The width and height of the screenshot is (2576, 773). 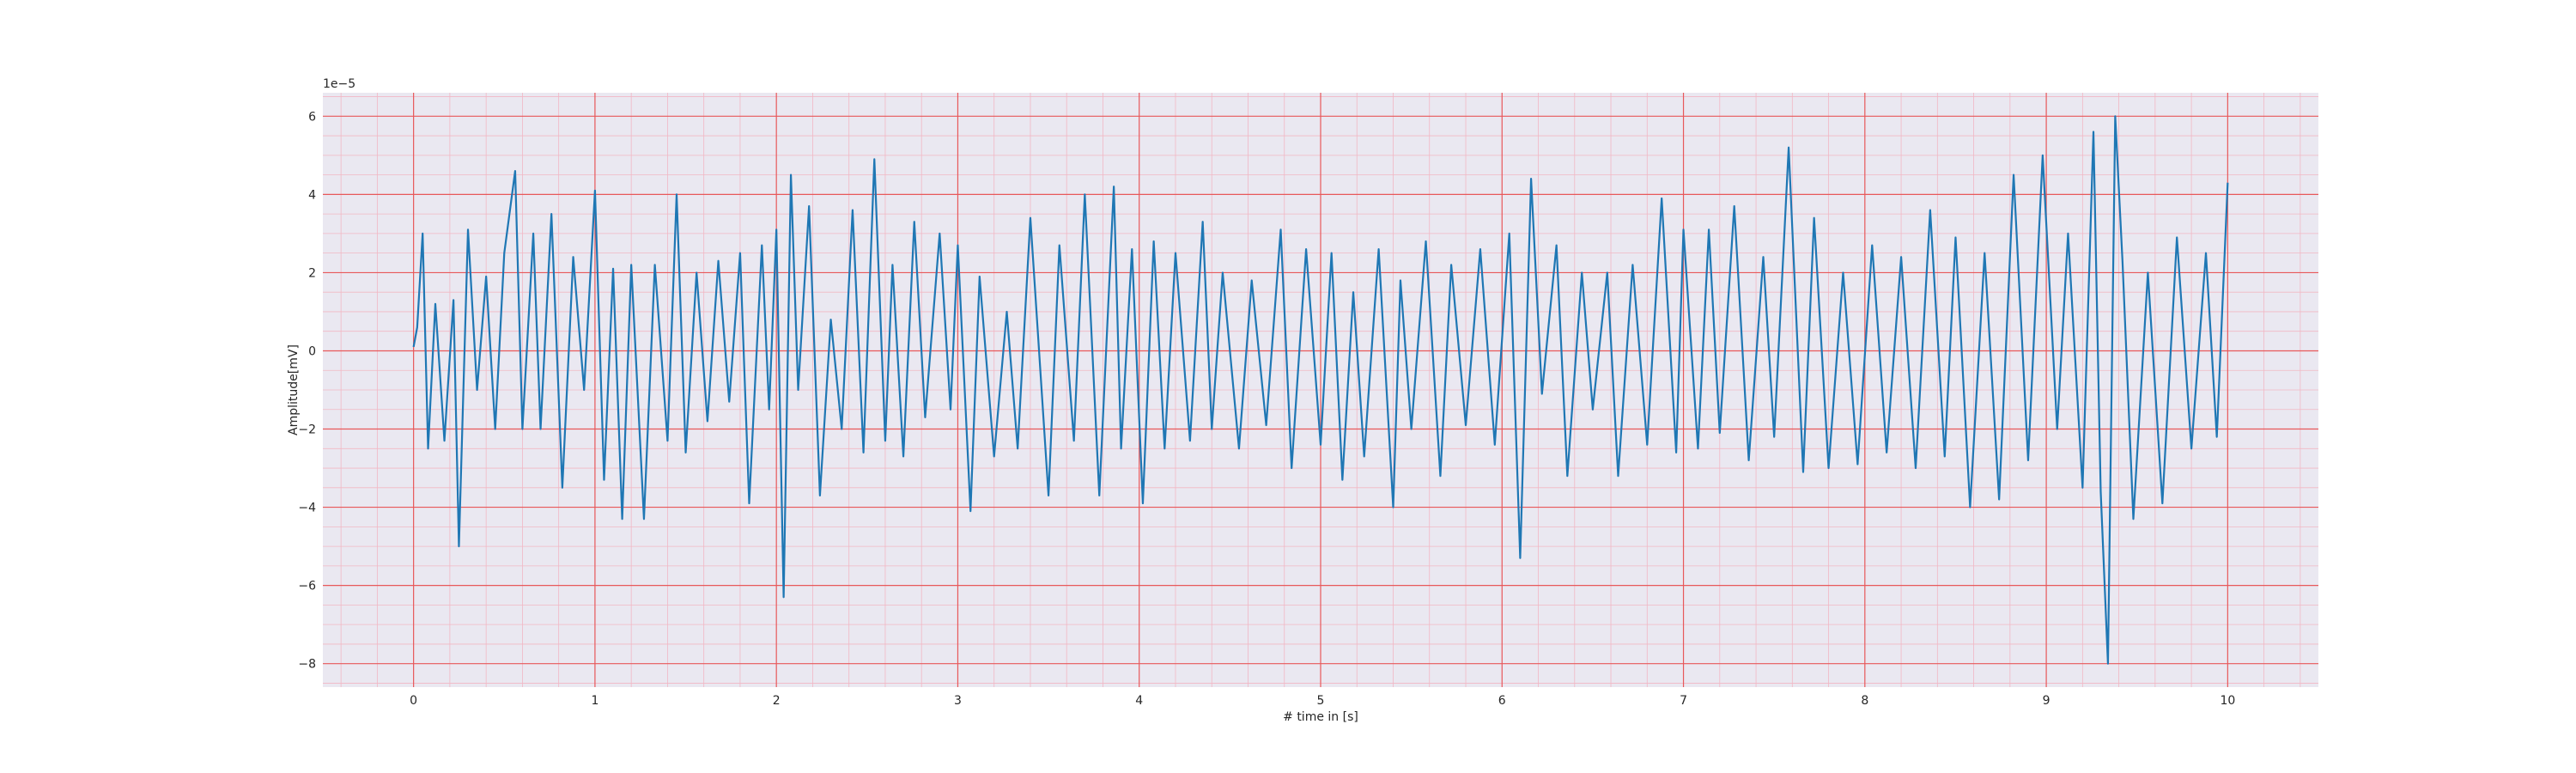 I want to click on y-tick-label: −6, so click(x=307, y=586).